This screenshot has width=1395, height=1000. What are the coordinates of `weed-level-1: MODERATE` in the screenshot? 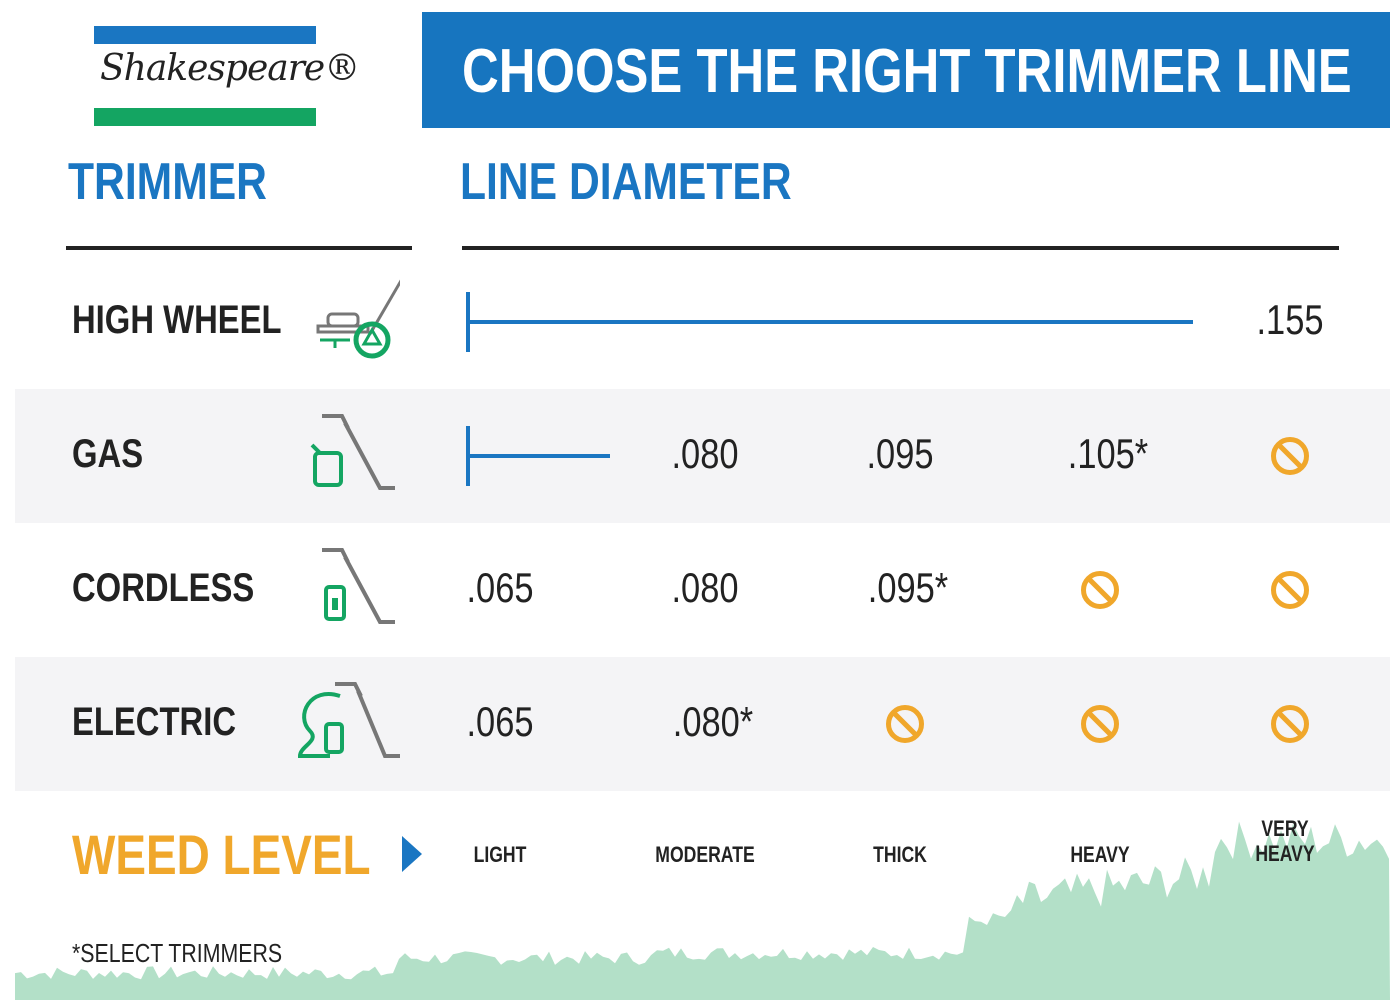 It's located at (705, 854).